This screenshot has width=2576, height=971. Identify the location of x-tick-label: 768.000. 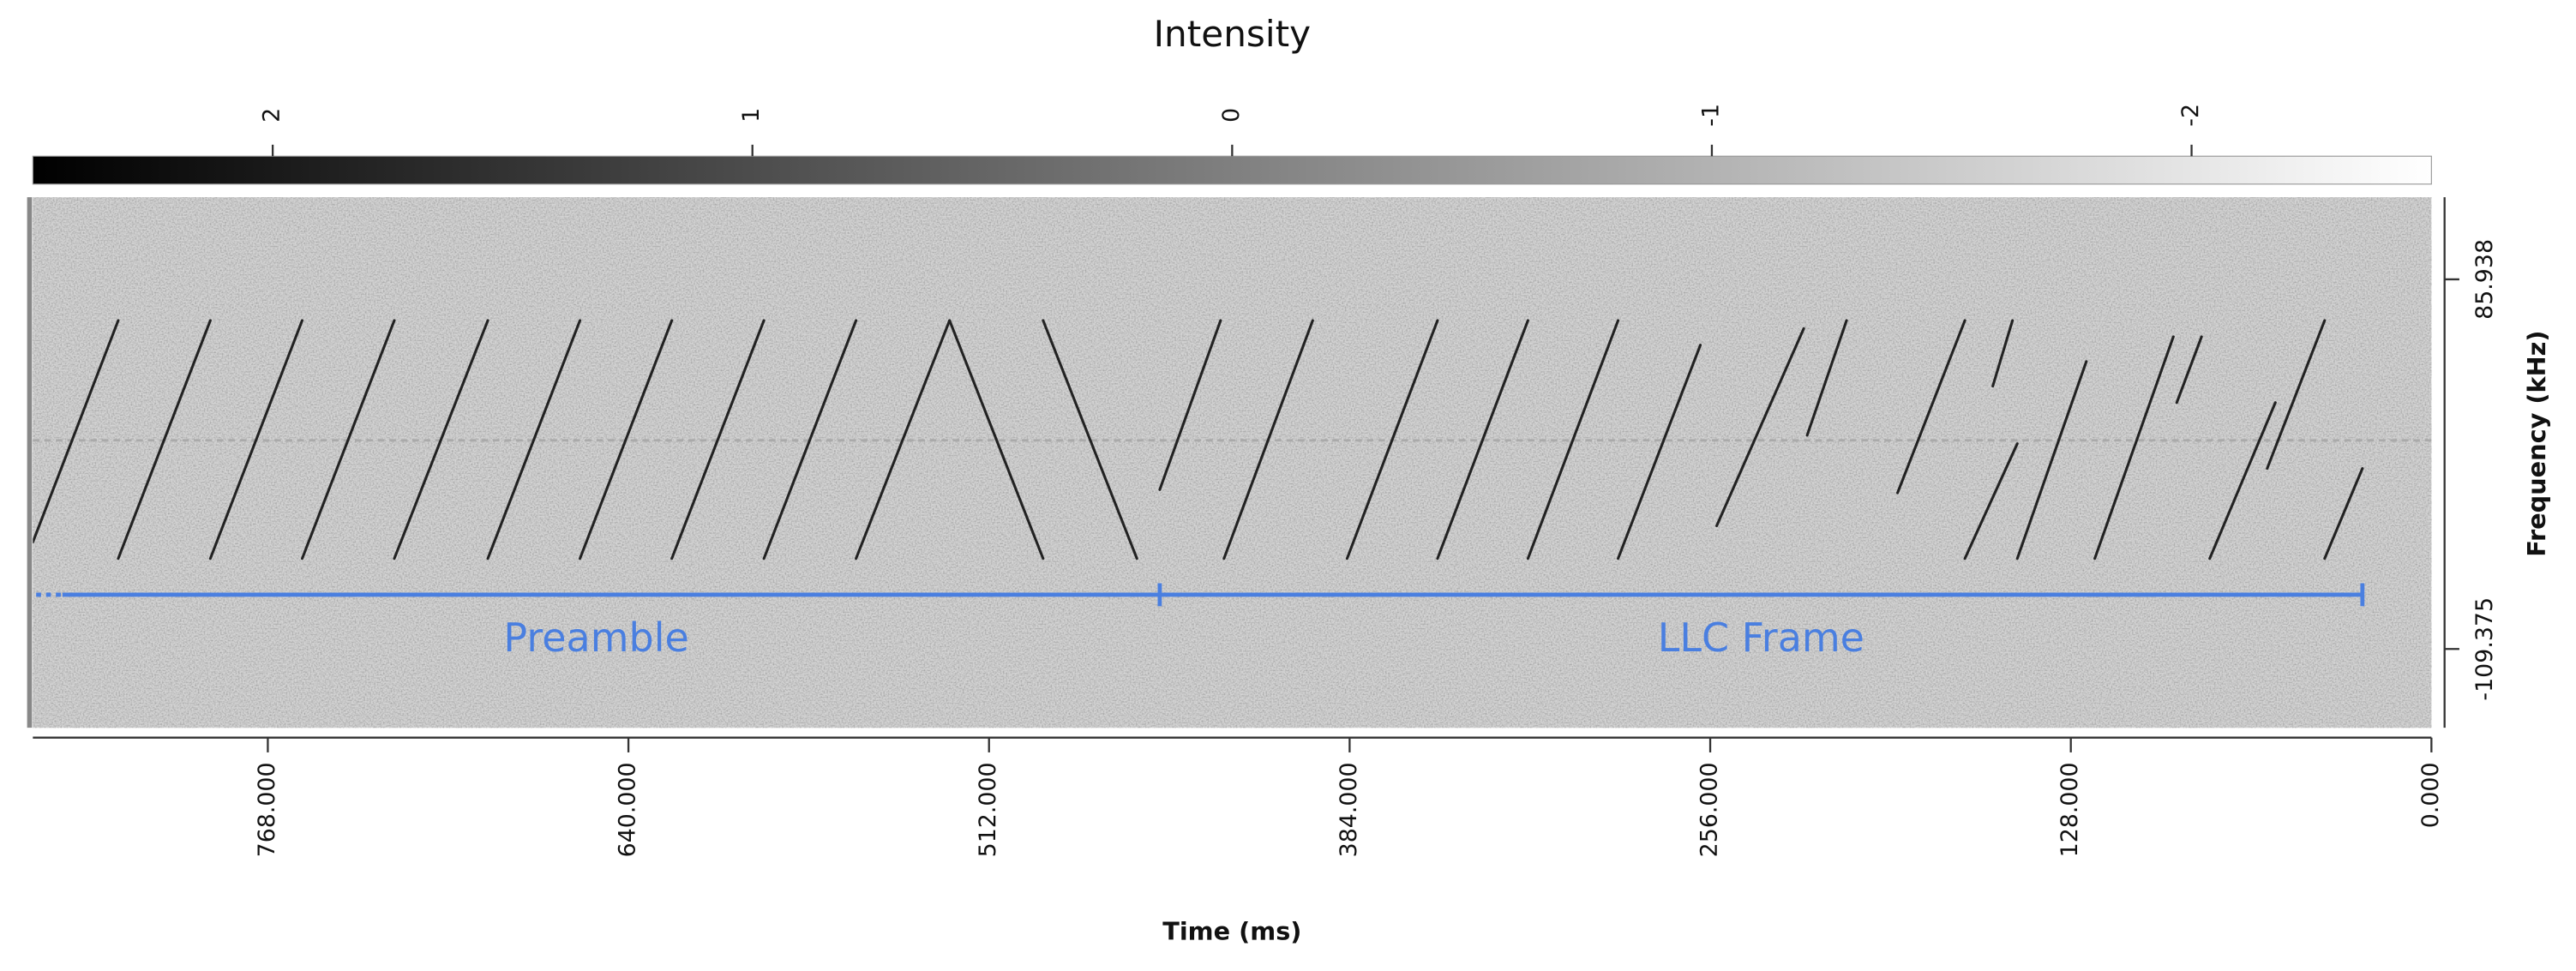
(267, 809).